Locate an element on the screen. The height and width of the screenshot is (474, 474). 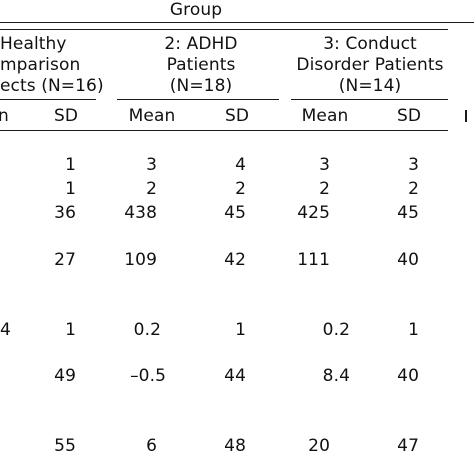
group1-header-line3: ects (N=16) is located at coordinates (52, 86).